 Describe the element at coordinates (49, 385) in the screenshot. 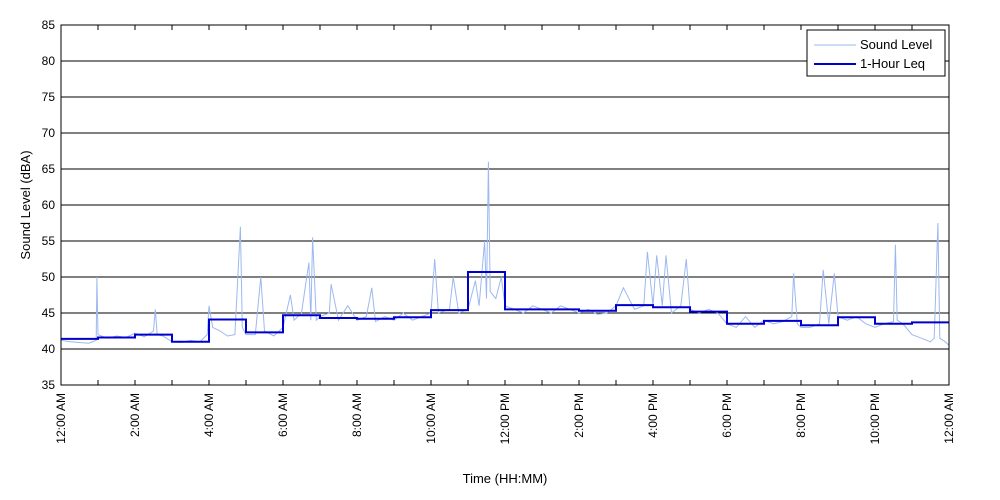

I see `y-tick-label: 35` at that location.